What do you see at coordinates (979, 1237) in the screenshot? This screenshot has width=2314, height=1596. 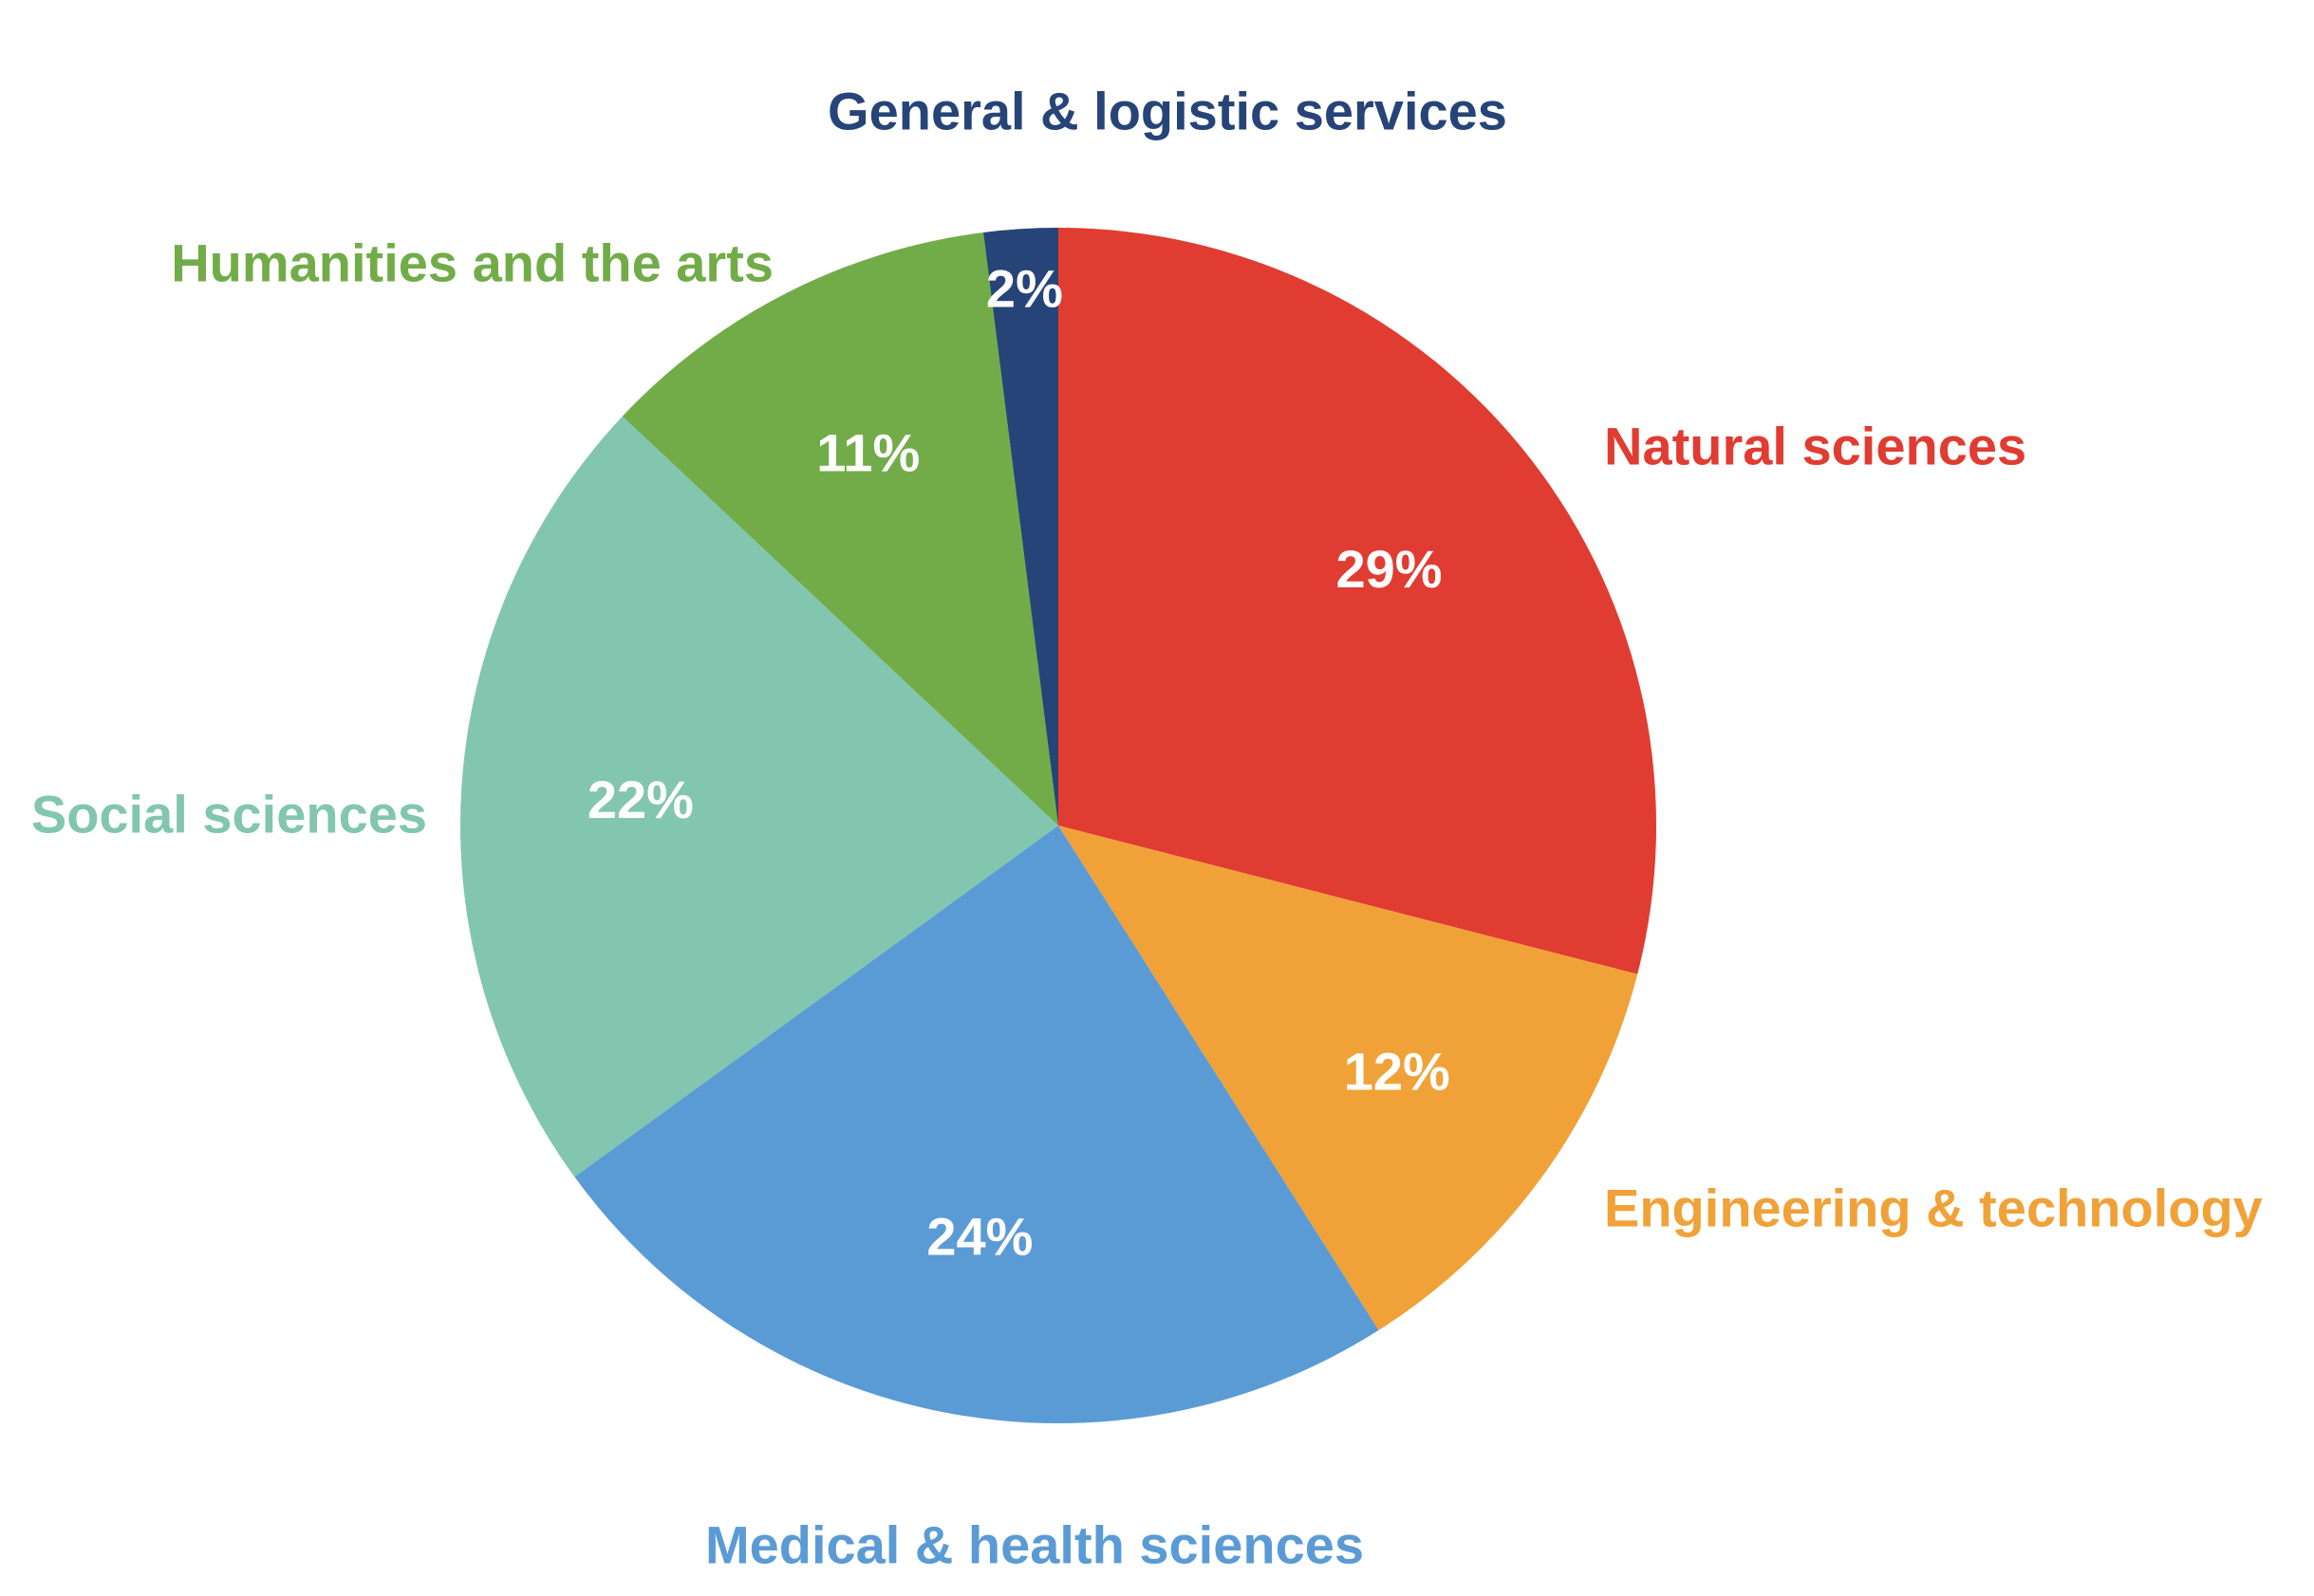 I see `percent-label-medical-and-health-sciences: 24%` at bounding box center [979, 1237].